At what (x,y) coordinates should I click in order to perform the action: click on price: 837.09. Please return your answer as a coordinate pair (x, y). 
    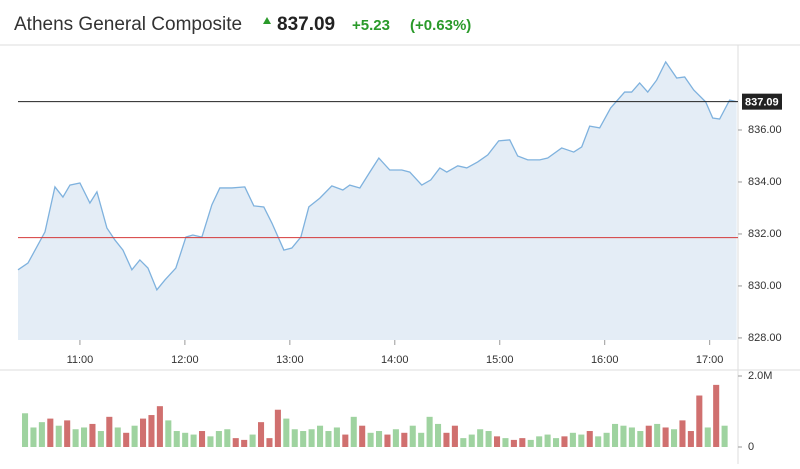
    Looking at the image, I should click on (306, 24).